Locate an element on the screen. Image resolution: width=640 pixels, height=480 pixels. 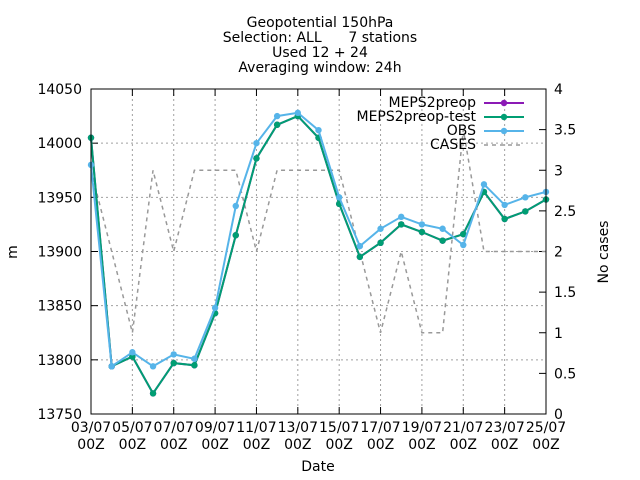
y2-axis-ticks: 0 0.5 1 1.5 2 2.5 3 3.5 4 is located at coordinates (557, 252).